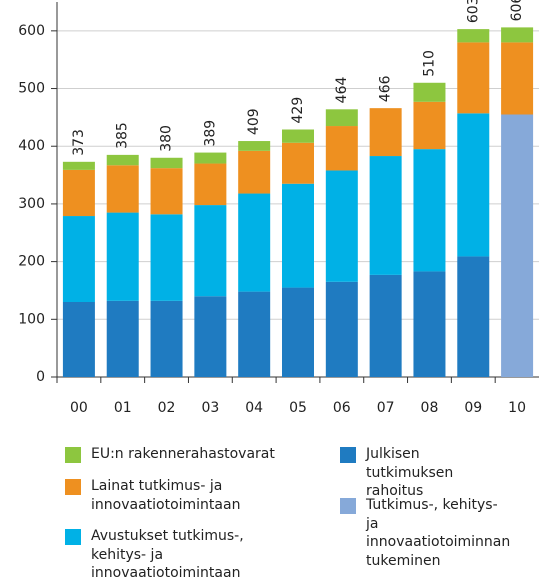 The image size is (539, 584). Describe the element at coordinates (31, 31) in the screenshot. I see `y-tick-label: 600` at that location.